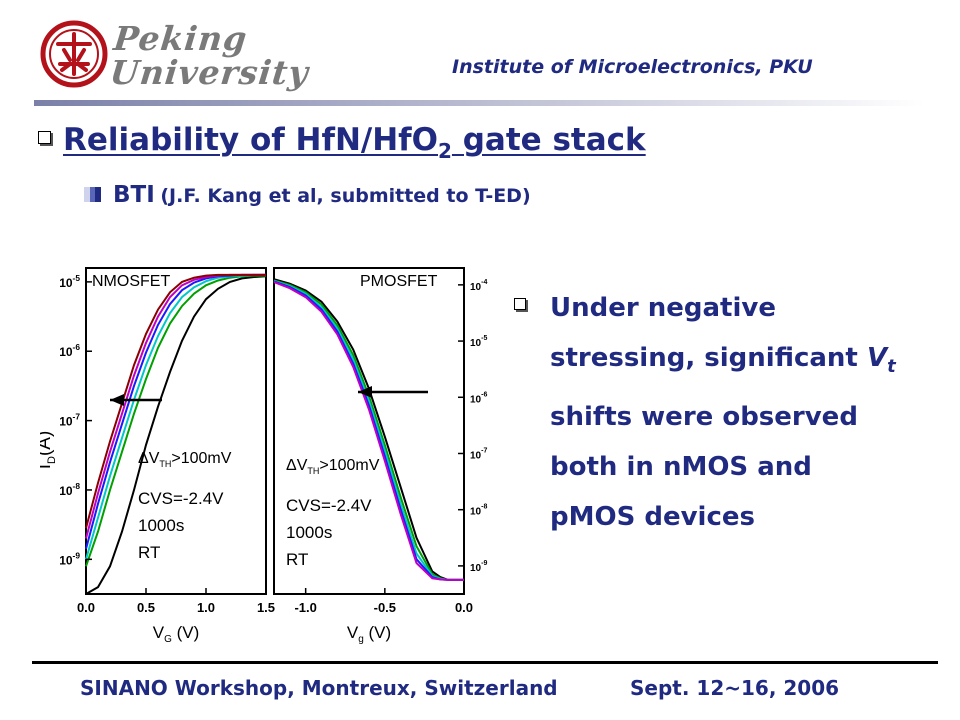  I want to click on institute-name: Institute of Microelectronics, PKU, so click(632, 67).